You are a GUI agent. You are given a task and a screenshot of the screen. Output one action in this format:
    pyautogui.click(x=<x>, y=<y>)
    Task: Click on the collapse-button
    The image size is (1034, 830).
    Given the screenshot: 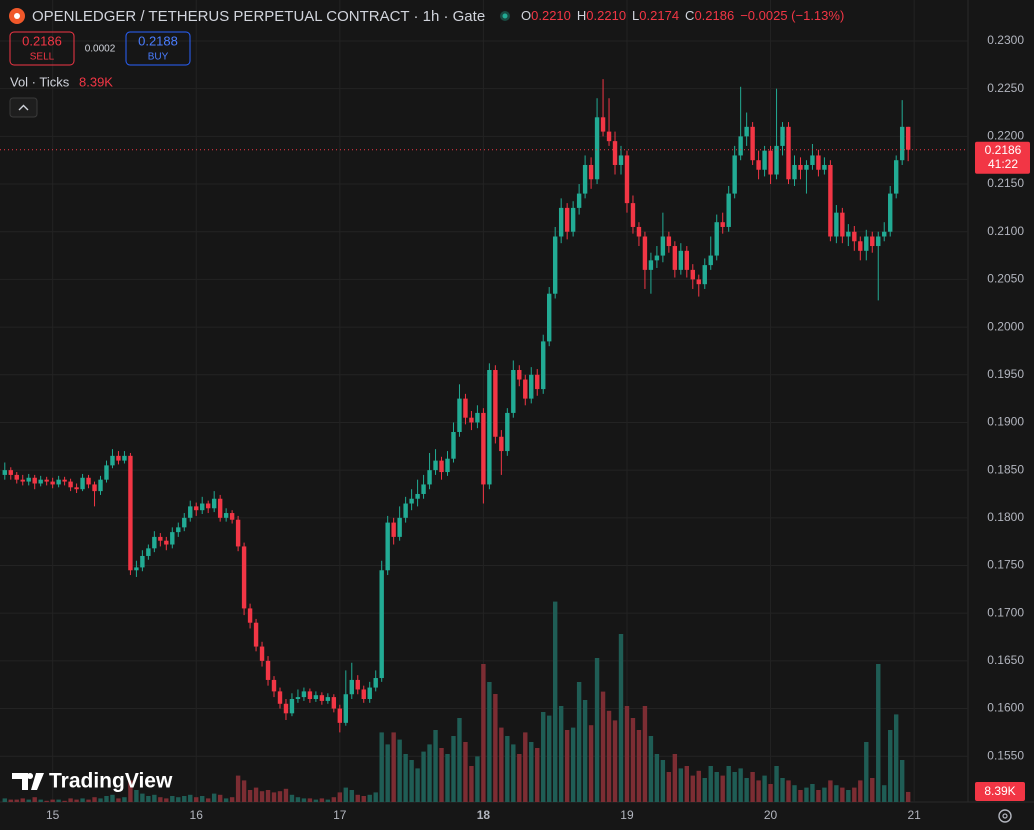 What is the action you would take?
    pyautogui.click(x=23, y=107)
    